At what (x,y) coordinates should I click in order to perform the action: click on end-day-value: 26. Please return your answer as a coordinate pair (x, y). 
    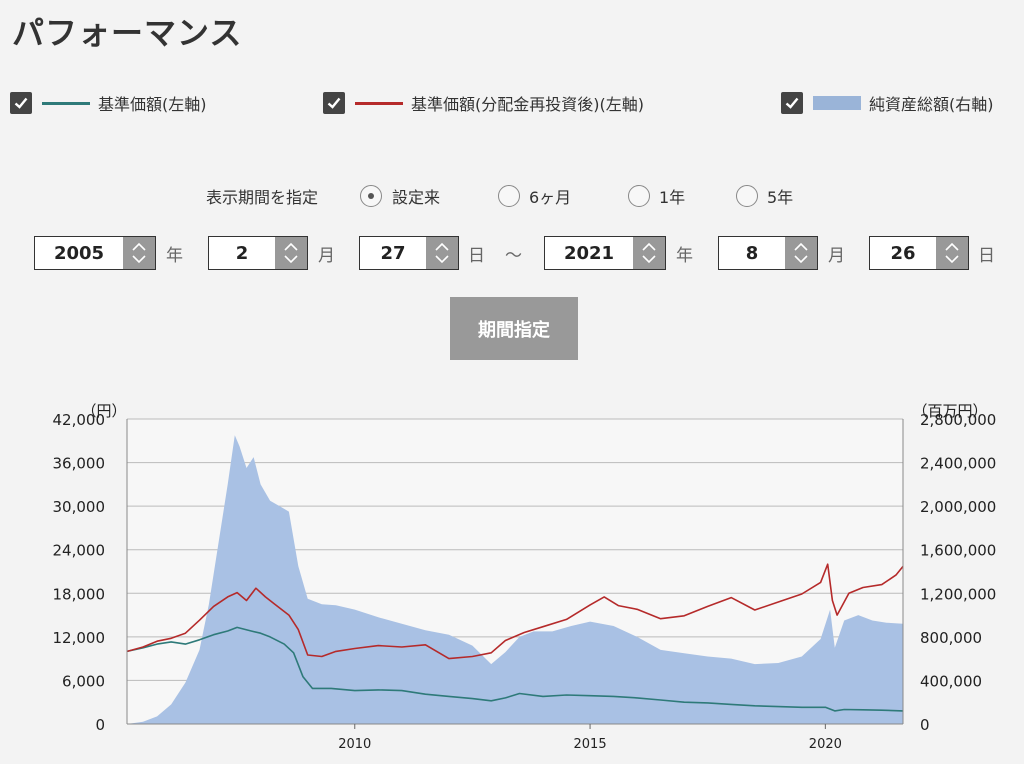
    Looking at the image, I should click on (903, 253).